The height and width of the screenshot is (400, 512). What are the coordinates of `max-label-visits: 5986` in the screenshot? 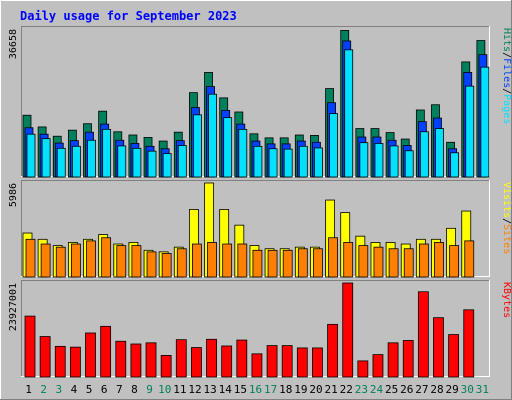 It's located at (13, 195).